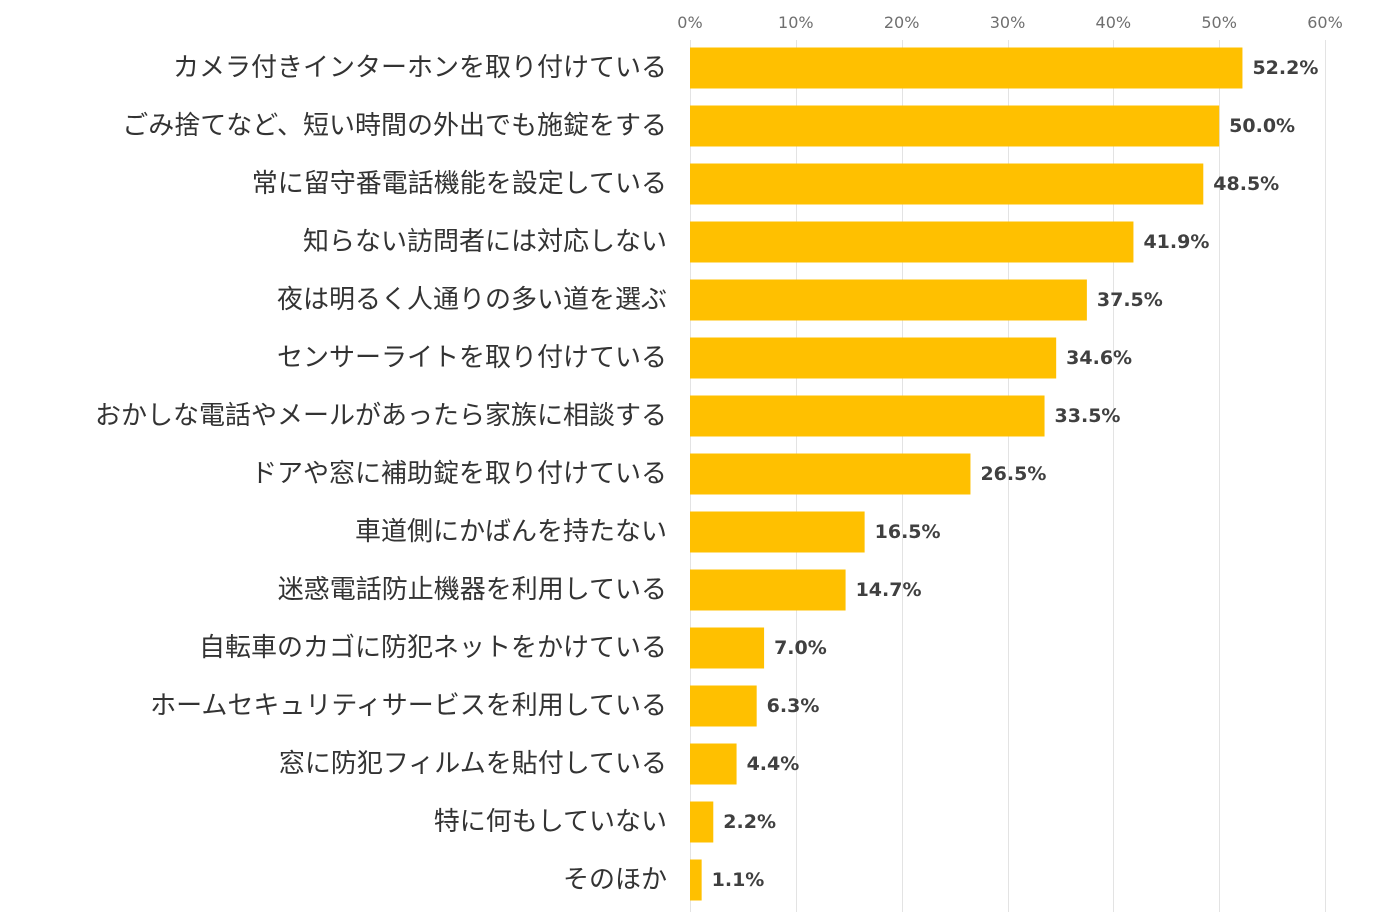 The height and width of the screenshot is (922, 1400). I want to click on category-label: 窓に防犯フィルムを貼付している, so click(473, 764).